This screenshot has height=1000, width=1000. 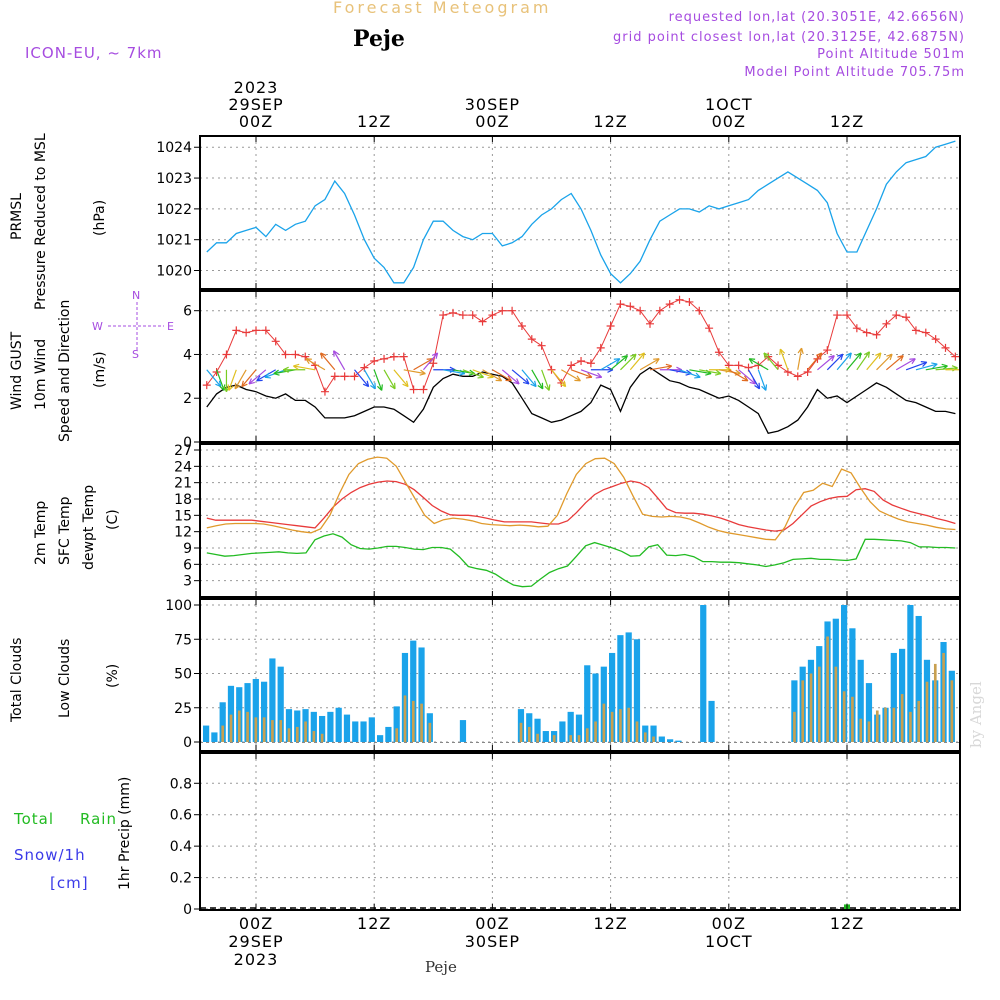 I want to click on compass-e: E, so click(x=170, y=326).